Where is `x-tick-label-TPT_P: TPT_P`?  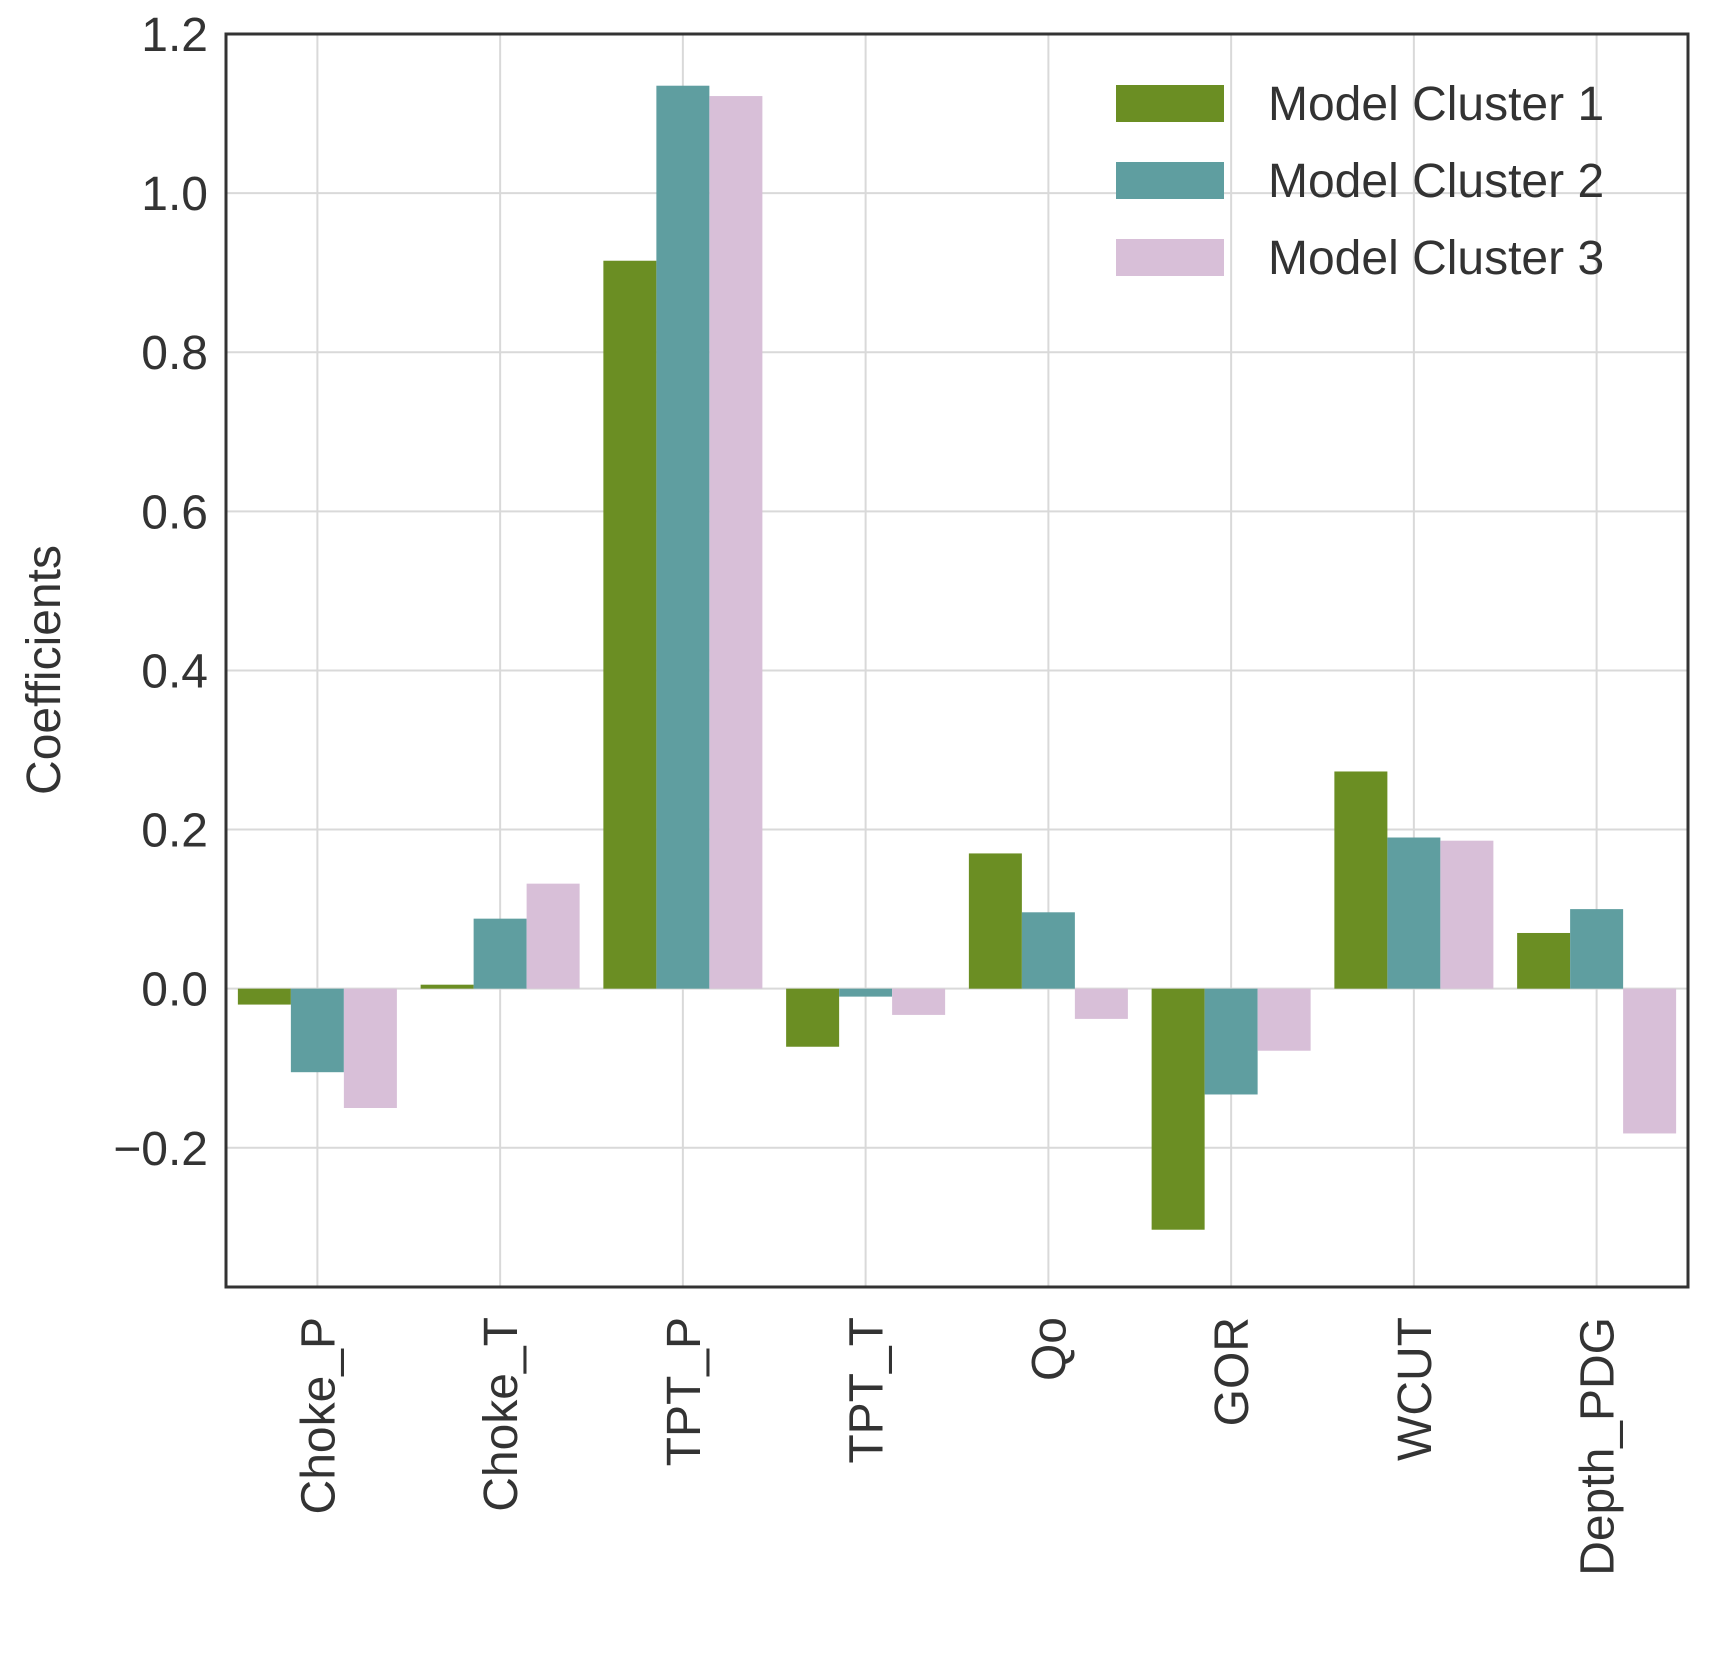
x-tick-label-TPT_P: TPT_P is located at coordinates (684, 1391).